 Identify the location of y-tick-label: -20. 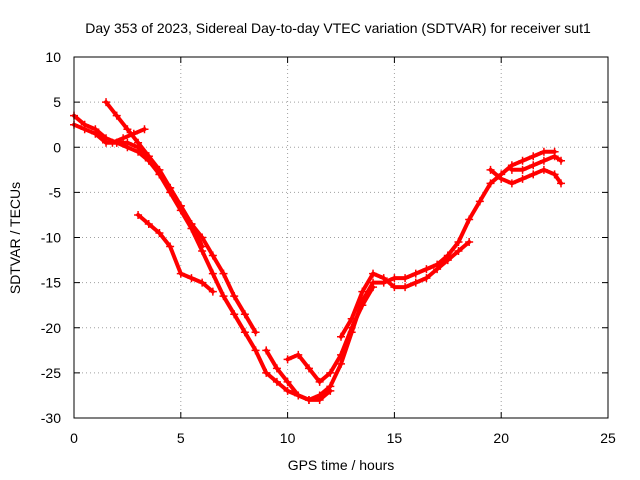
(51, 328).